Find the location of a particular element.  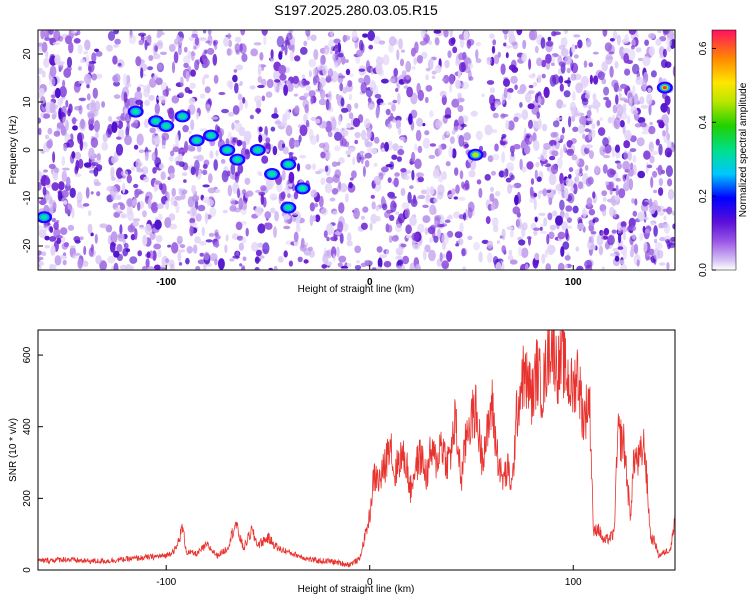

heatmap-x-tick-label: 0 is located at coordinates (370, 282).